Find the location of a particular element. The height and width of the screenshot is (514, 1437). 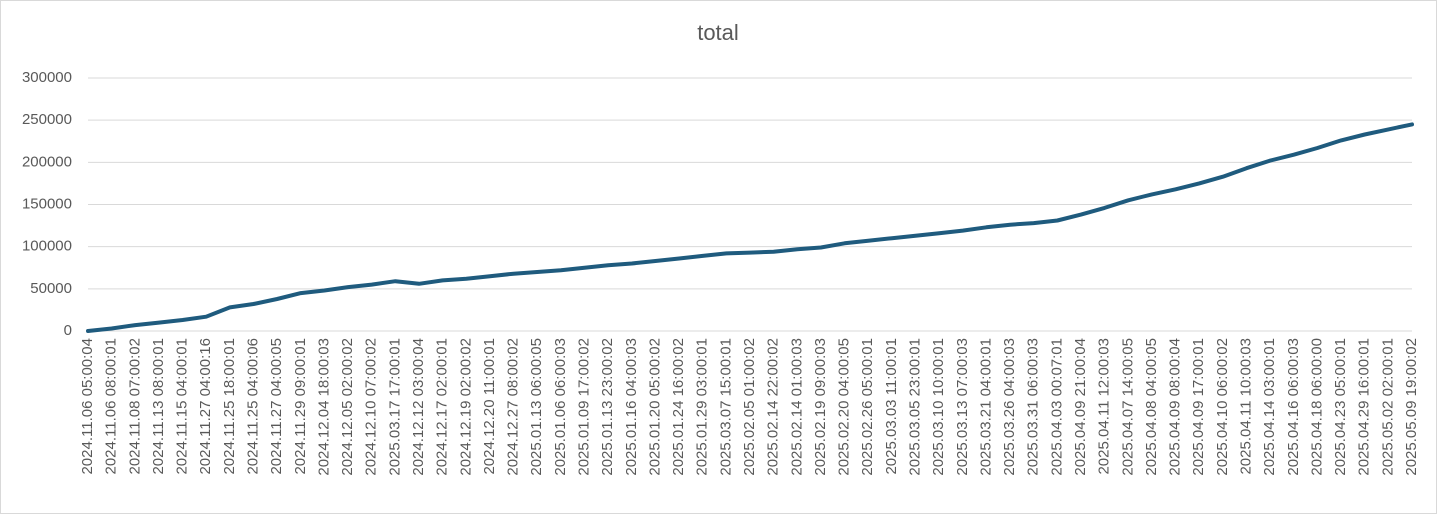

x-tick-label: 2025.04.10 06:00:02 is located at coordinates (1222, 407).